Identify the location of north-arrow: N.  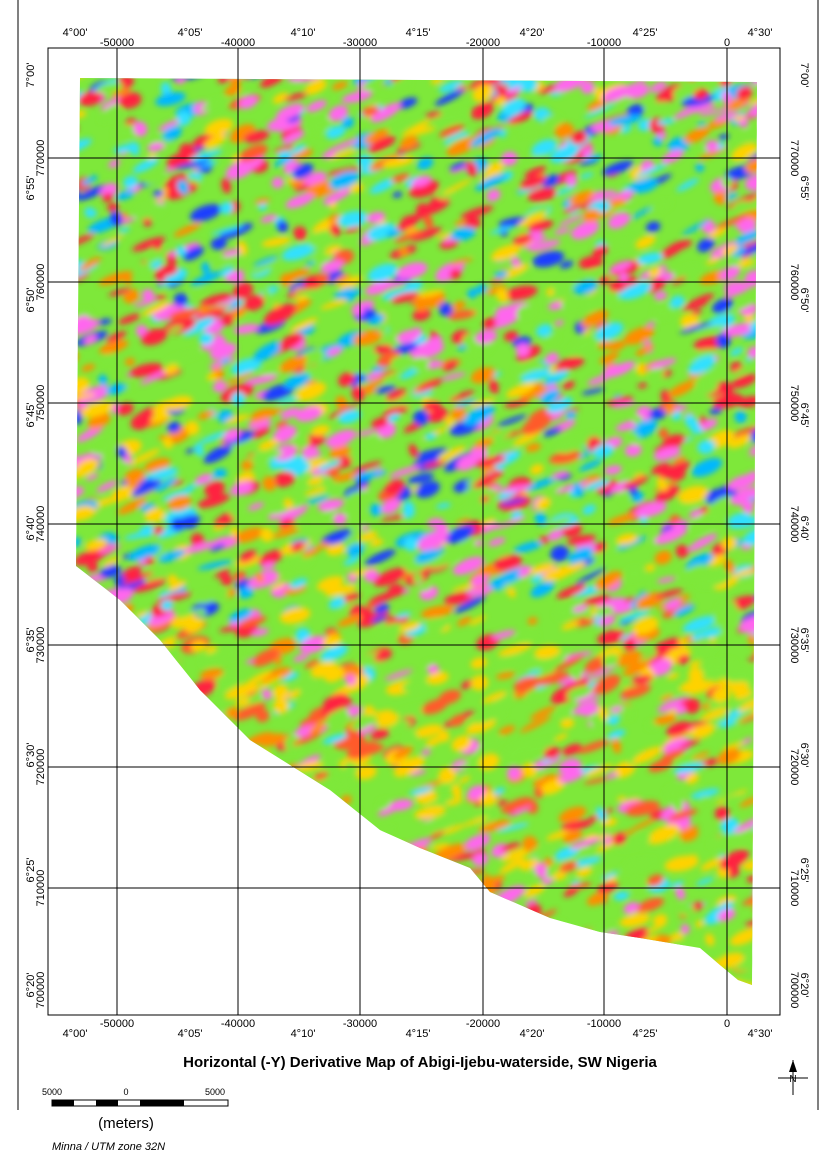
(793, 1077).